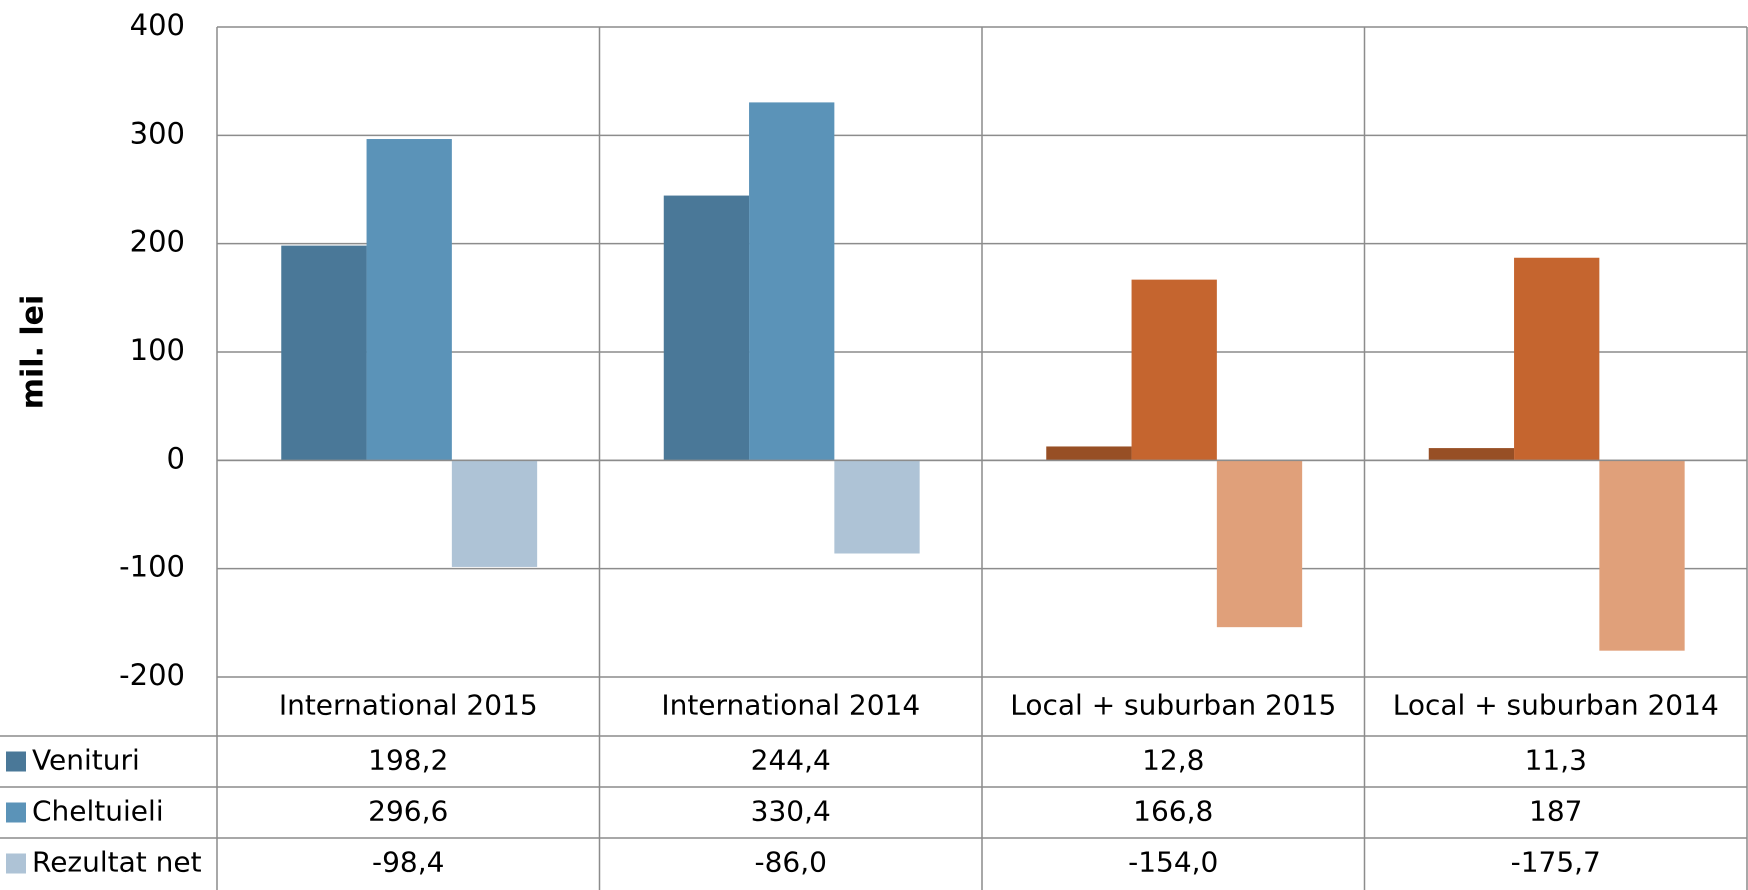 The height and width of the screenshot is (890, 1748). What do you see at coordinates (408, 862) in the screenshot?
I see `table-cell: -98,4` at bounding box center [408, 862].